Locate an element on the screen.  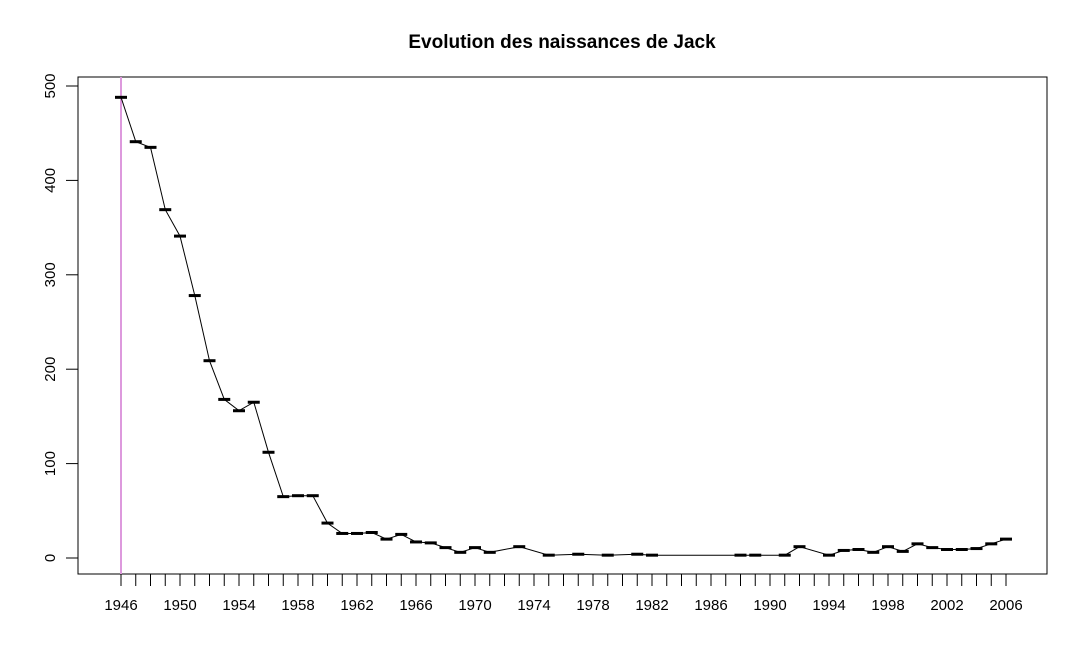
y-tick-label: 400 is located at coordinates (50, 180).